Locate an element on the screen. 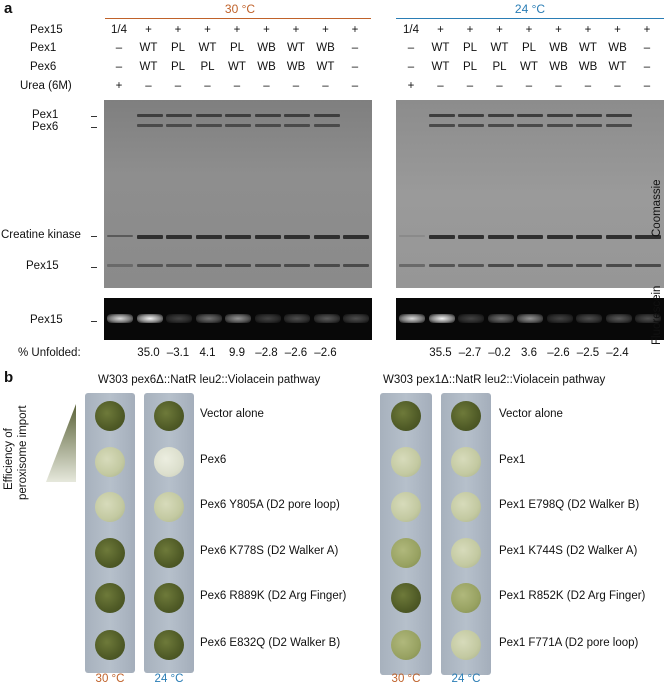  plate-temp-right-30: 30 °C is located at coordinates (406, 679).